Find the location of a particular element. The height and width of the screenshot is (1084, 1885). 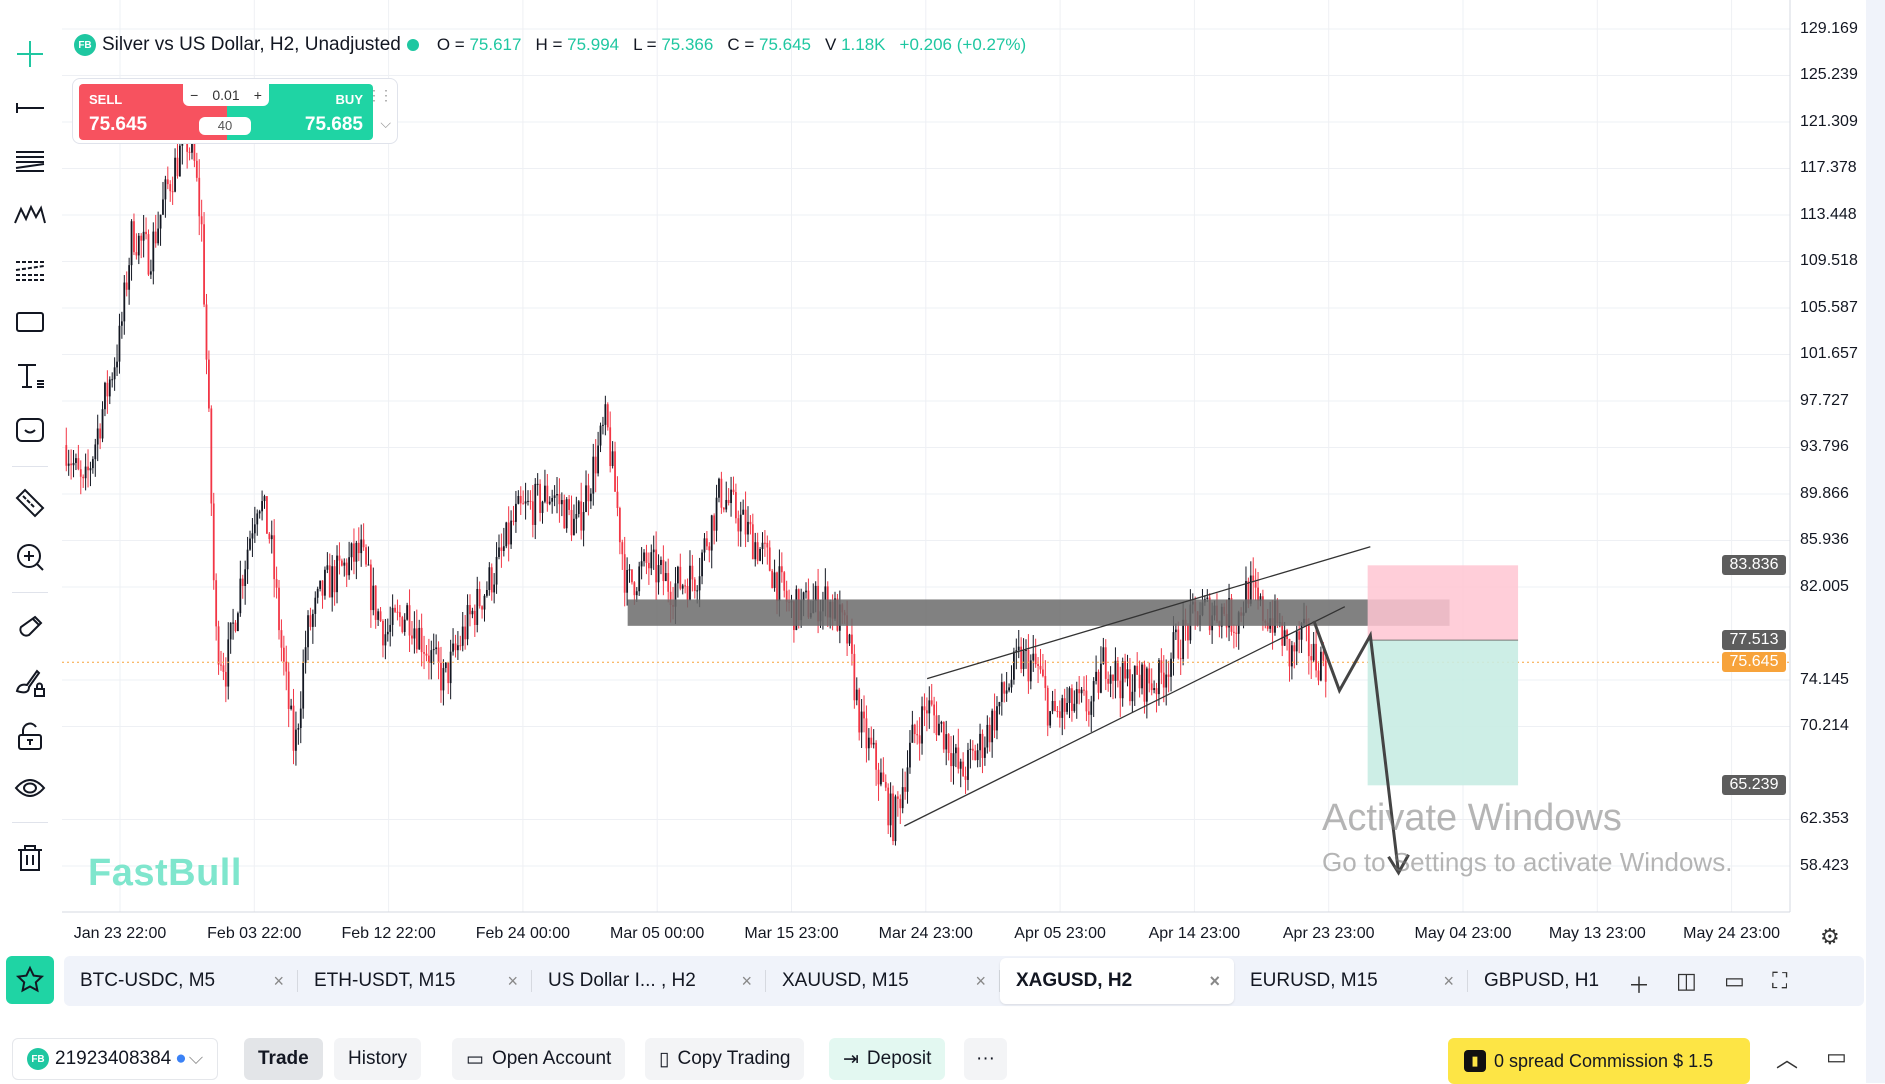

magnet-icon is located at coordinates (30, 628).